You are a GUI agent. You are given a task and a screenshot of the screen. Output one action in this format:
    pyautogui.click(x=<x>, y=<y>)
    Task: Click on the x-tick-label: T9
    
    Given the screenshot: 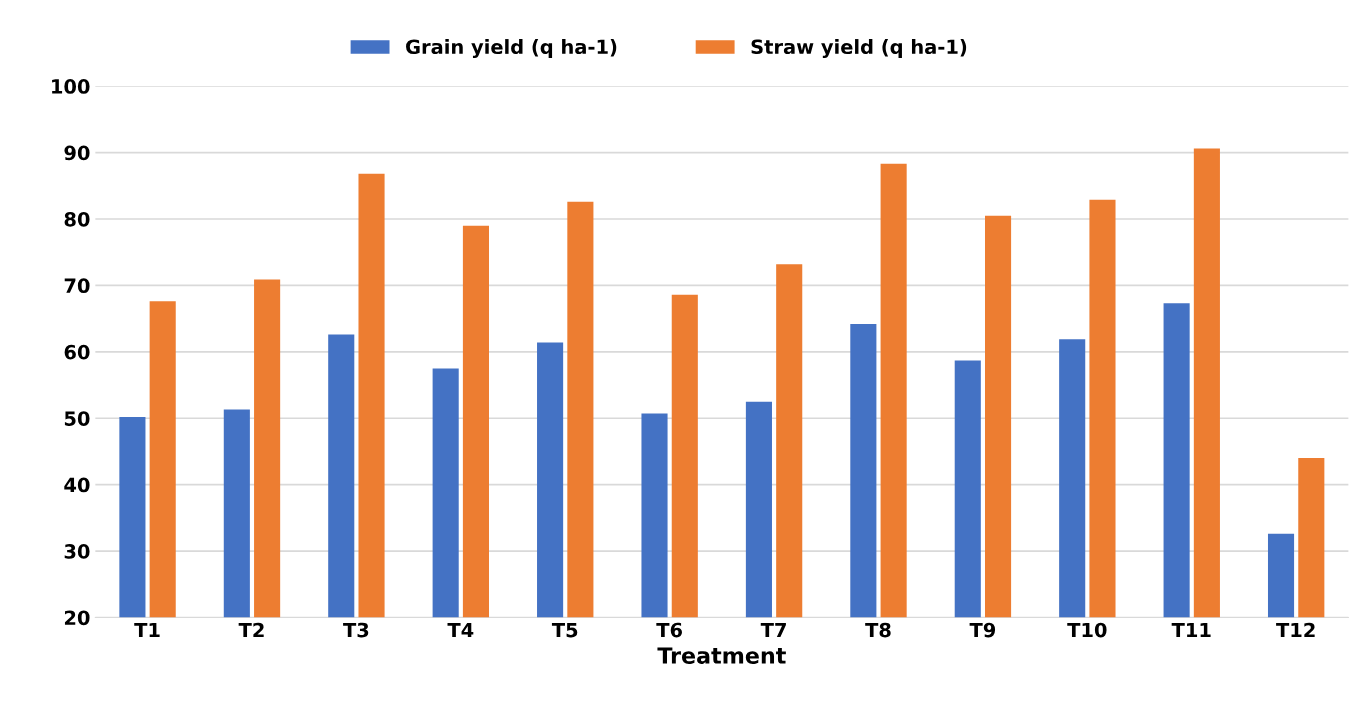 What is the action you would take?
    pyautogui.click(x=982, y=630)
    